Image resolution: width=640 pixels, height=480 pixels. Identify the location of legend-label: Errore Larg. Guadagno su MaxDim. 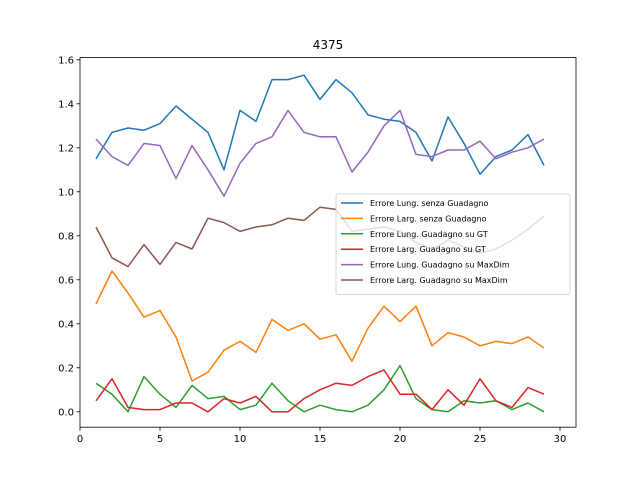
(439, 280).